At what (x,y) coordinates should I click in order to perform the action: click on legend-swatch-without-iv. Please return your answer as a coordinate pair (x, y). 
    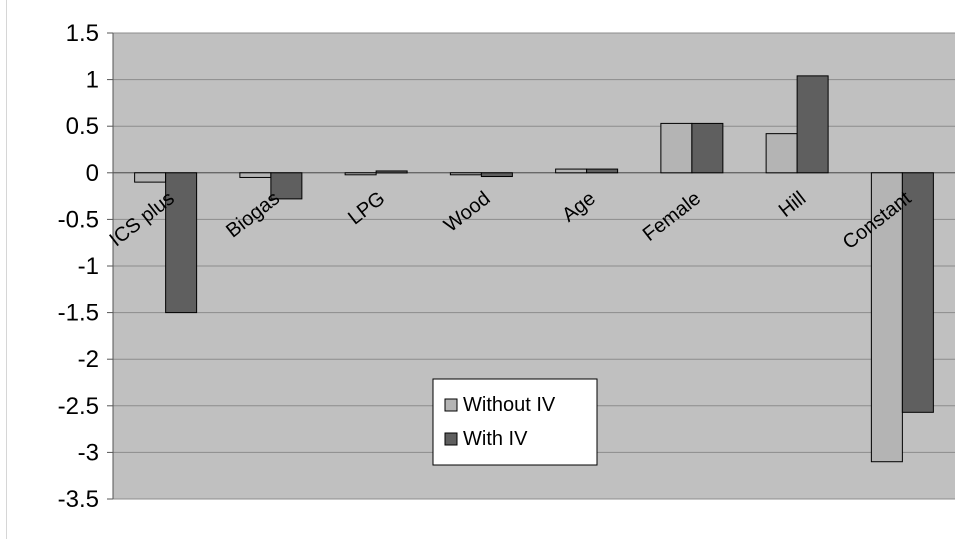
    Looking at the image, I should click on (451, 405).